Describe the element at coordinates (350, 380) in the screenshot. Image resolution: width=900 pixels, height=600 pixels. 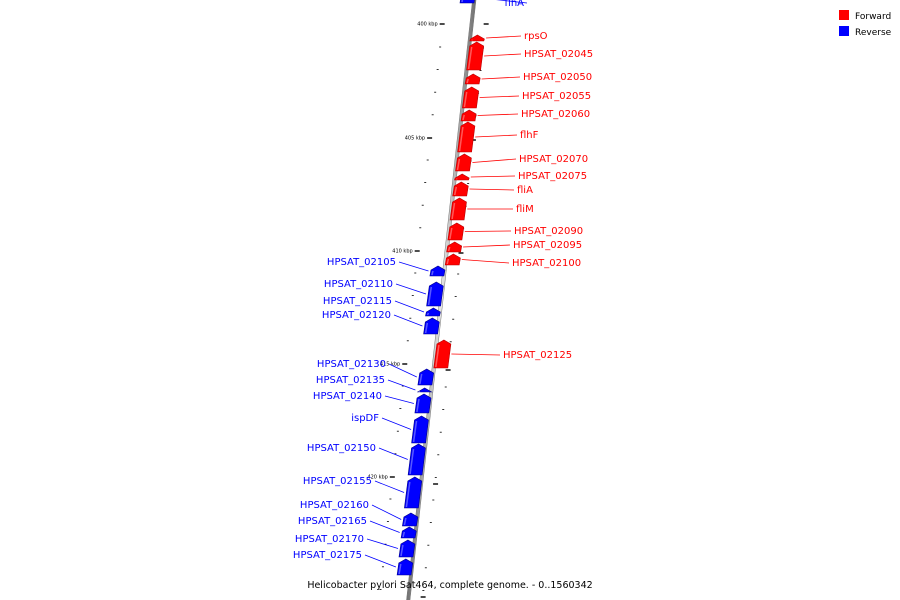
I see `gene-label-hpsat_02135: HPSAT_02135` at that location.